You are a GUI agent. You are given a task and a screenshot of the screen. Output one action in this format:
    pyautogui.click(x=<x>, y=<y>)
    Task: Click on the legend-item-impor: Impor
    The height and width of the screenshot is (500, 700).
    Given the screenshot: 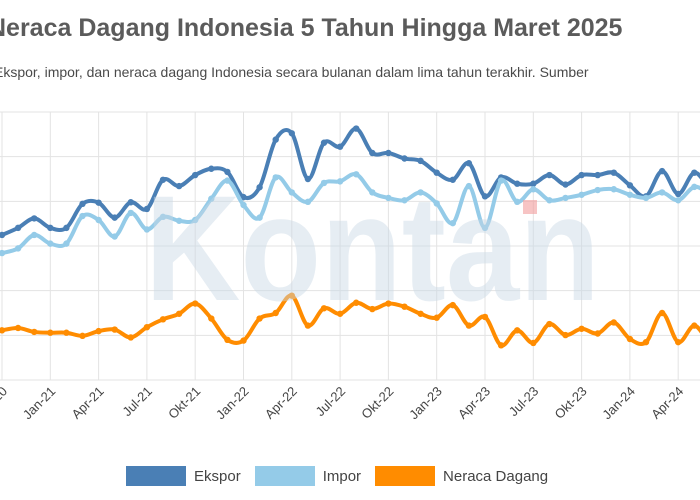 What is the action you would take?
    pyautogui.click(x=307, y=476)
    